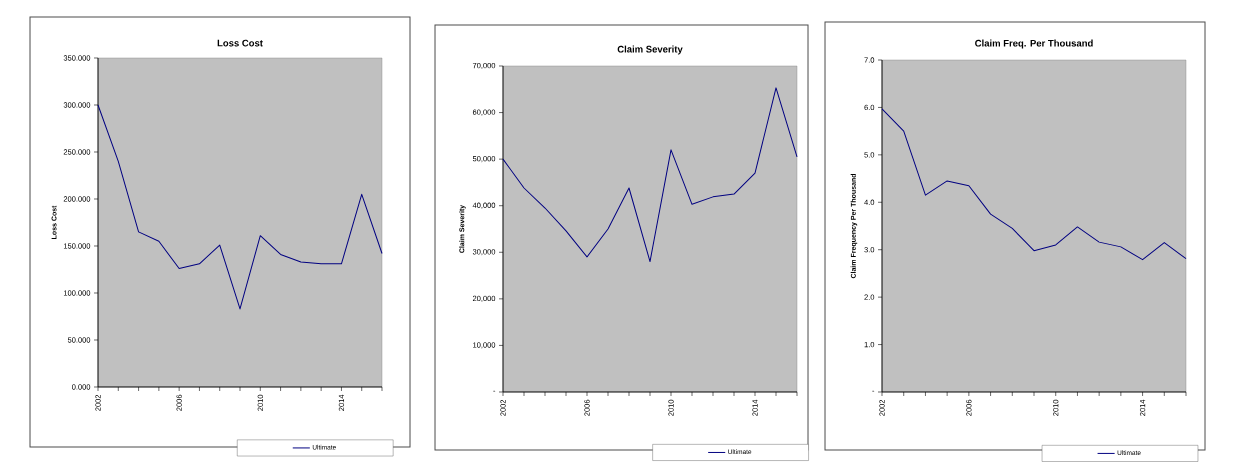 The image size is (1249, 462). I want to click on chart-title: Claim Severity, so click(650, 50).